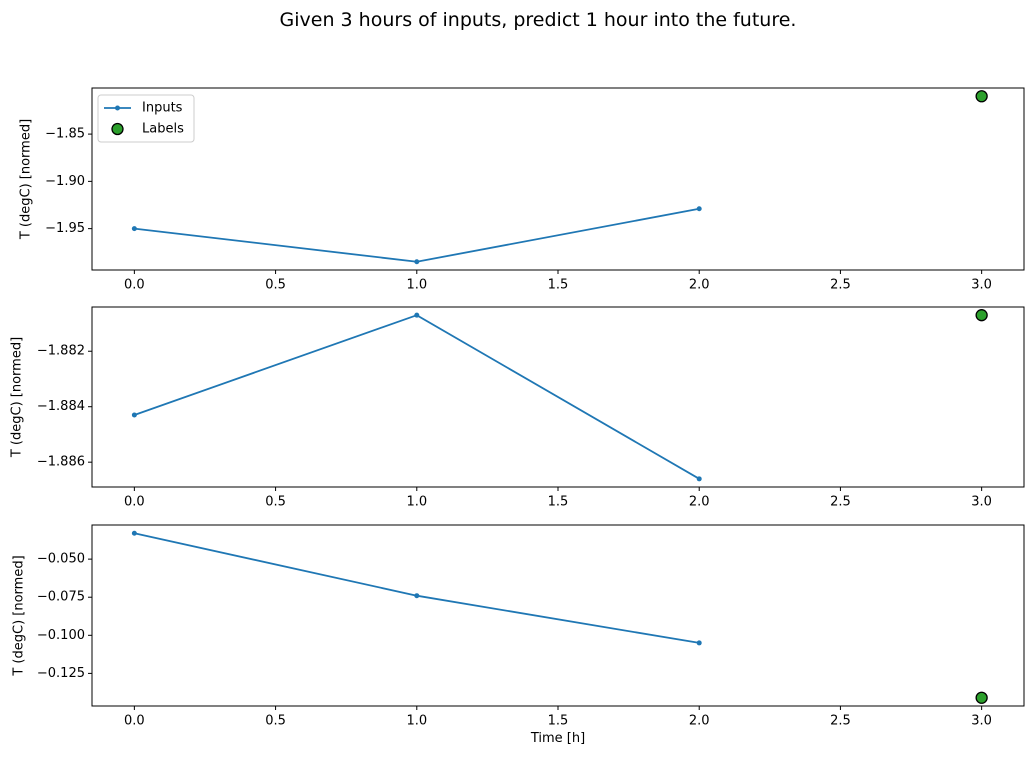 This screenshot has height=759, width=1030. I want to click on legend: Inputs Labels, so click(146, 118).